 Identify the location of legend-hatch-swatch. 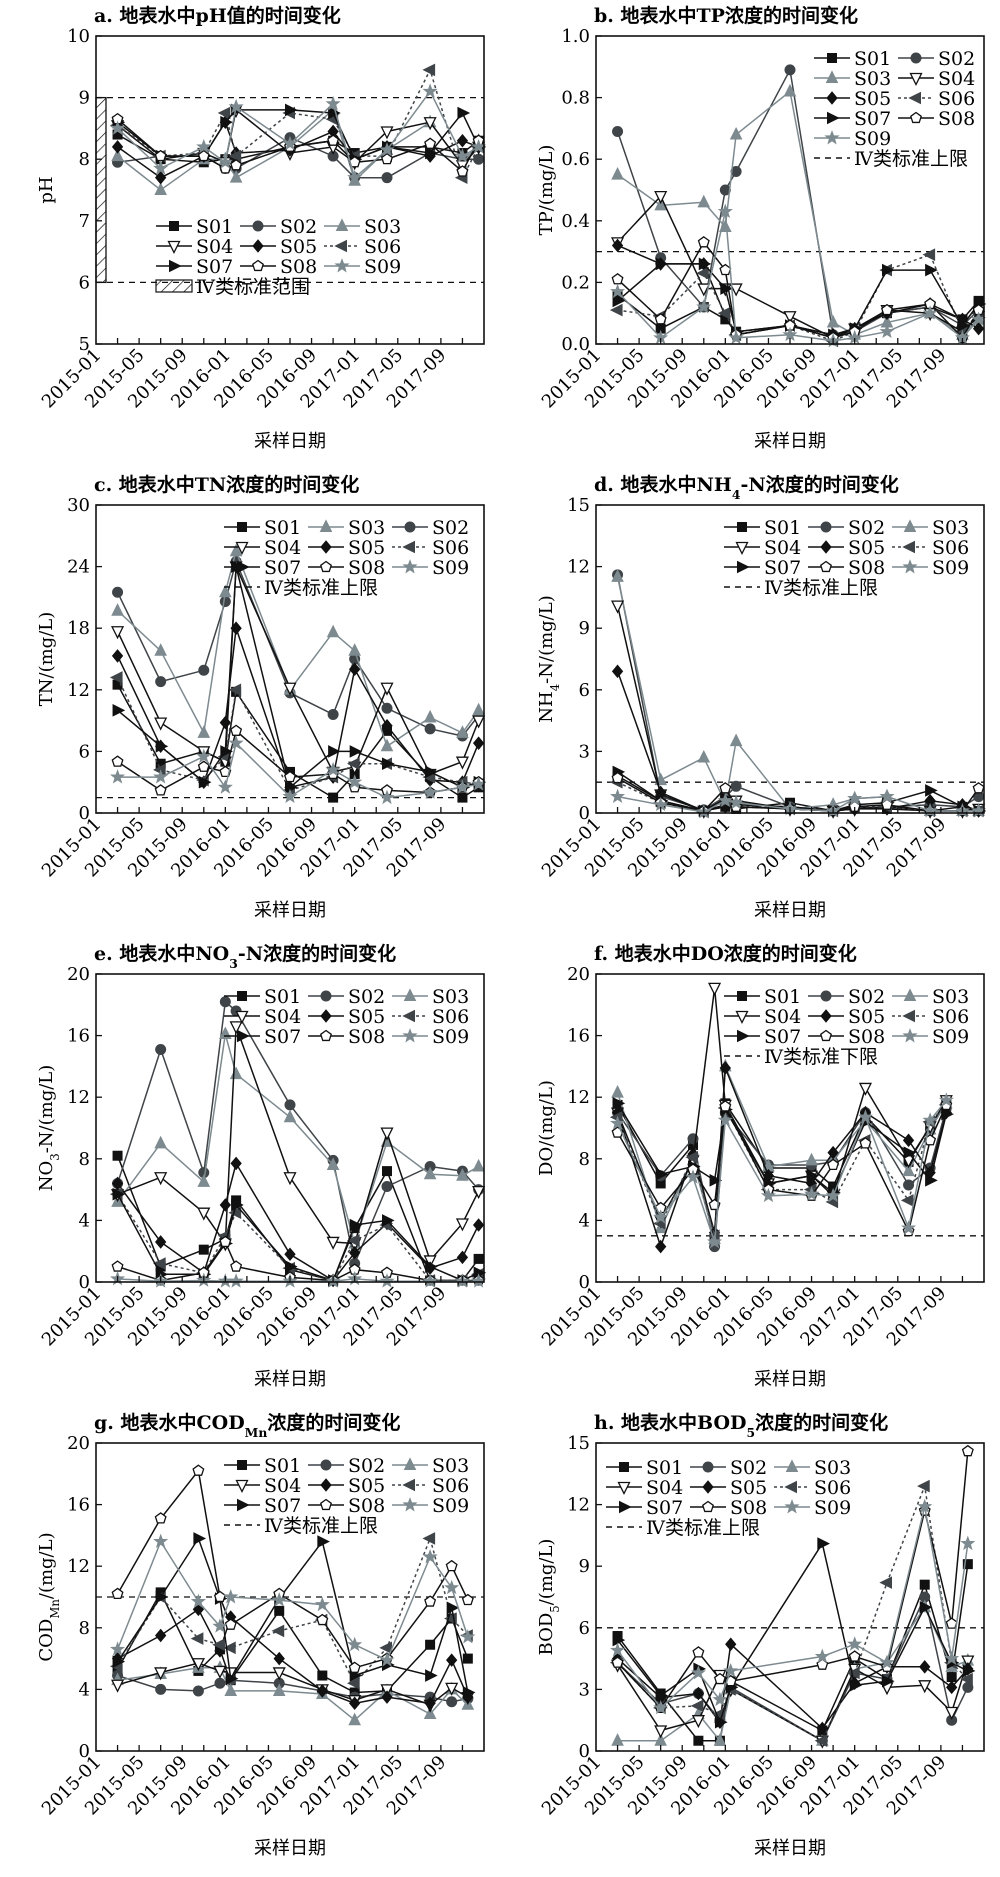
(174, 286).